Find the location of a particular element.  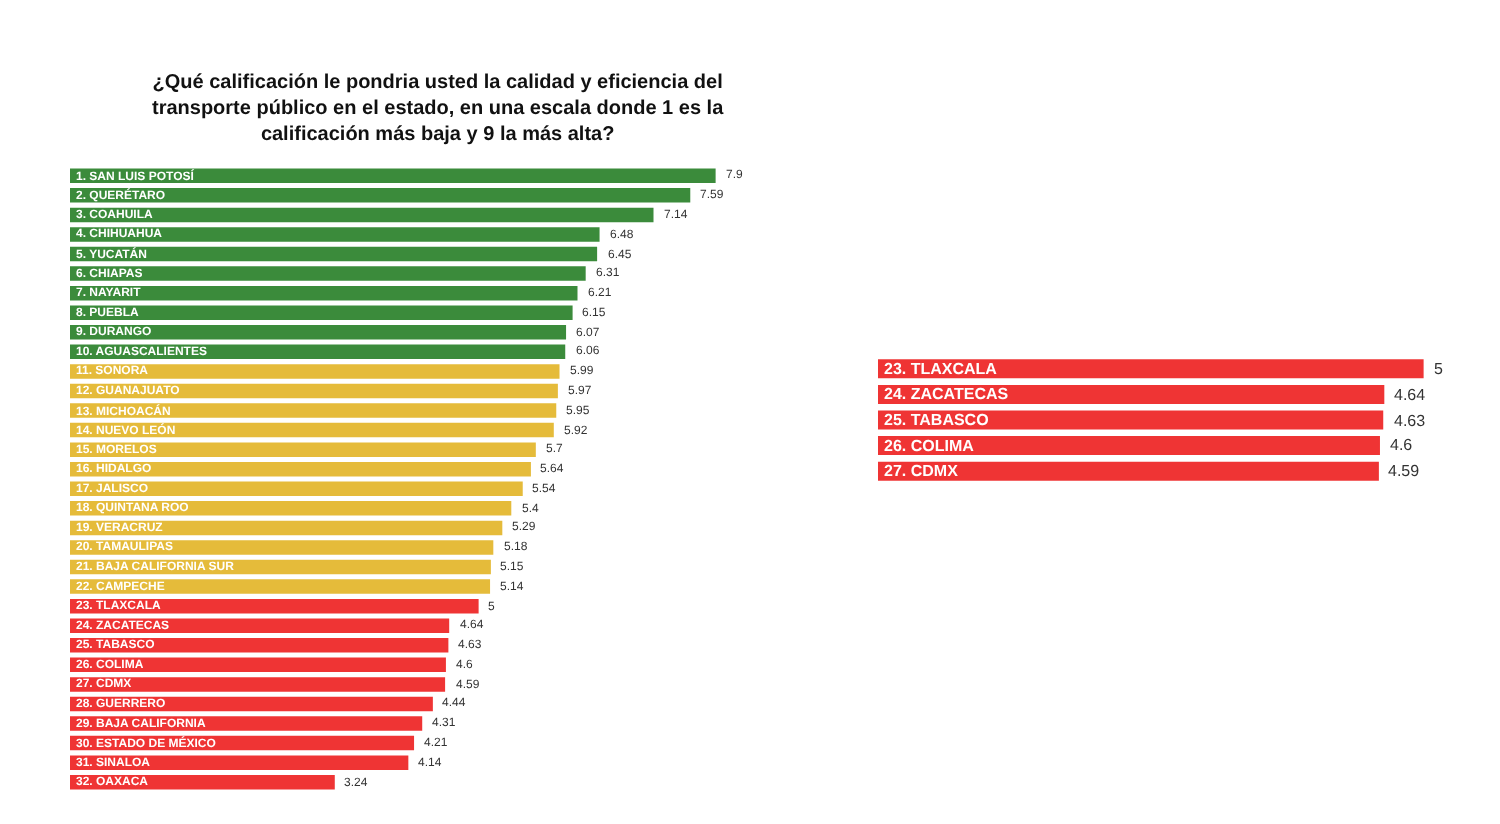

category-label: 24. ZACATECAS is located at coordinates (946, 394).